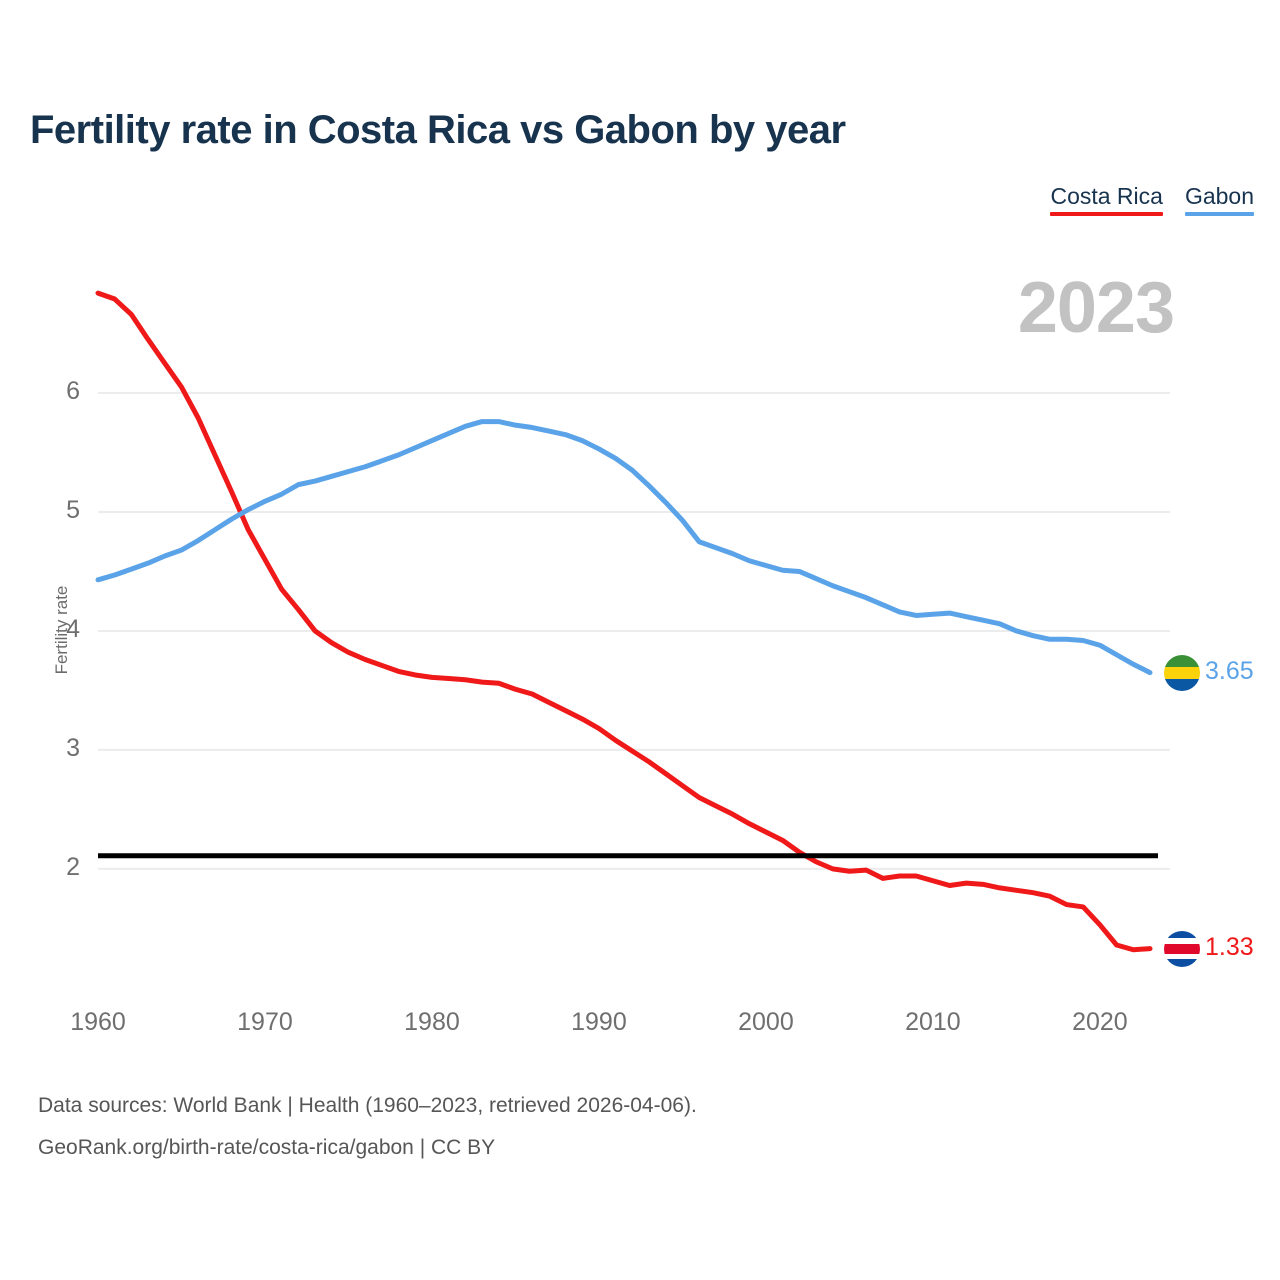 The image size is (1280, 1280). Describe the element at coordinates (1219, 196) in the screenshot. I see `legend-label-gabon: Gabon` at that location.